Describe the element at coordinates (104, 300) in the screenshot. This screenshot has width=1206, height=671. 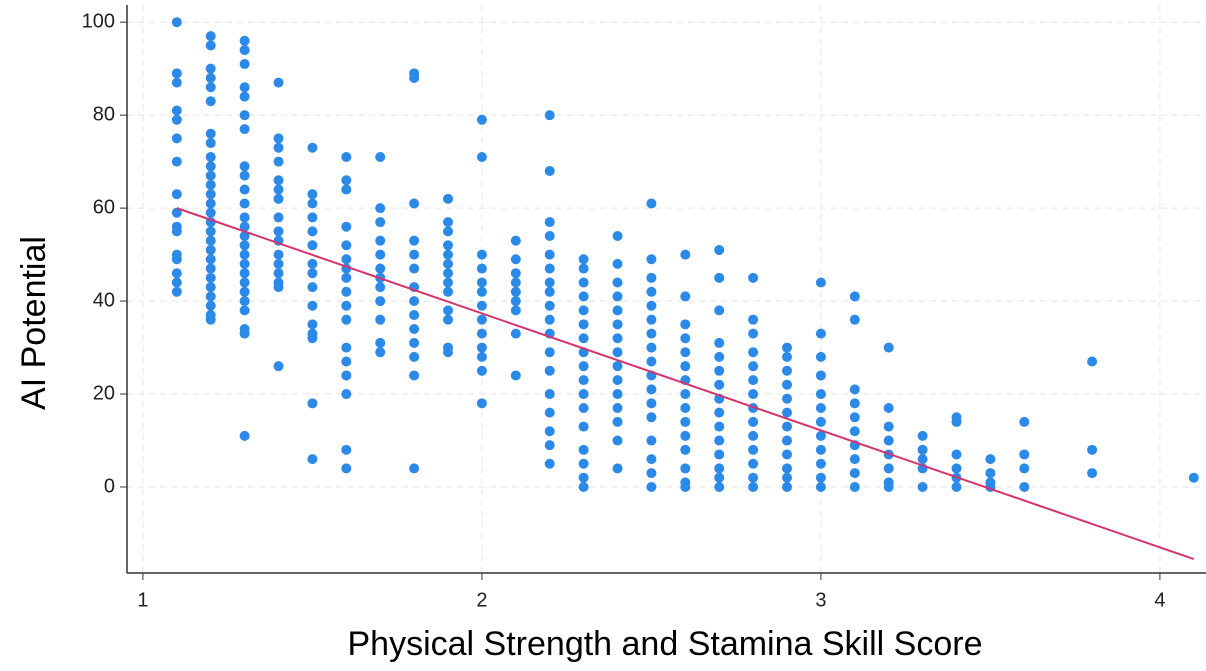
I see `y-tick-label: 40` at that location.